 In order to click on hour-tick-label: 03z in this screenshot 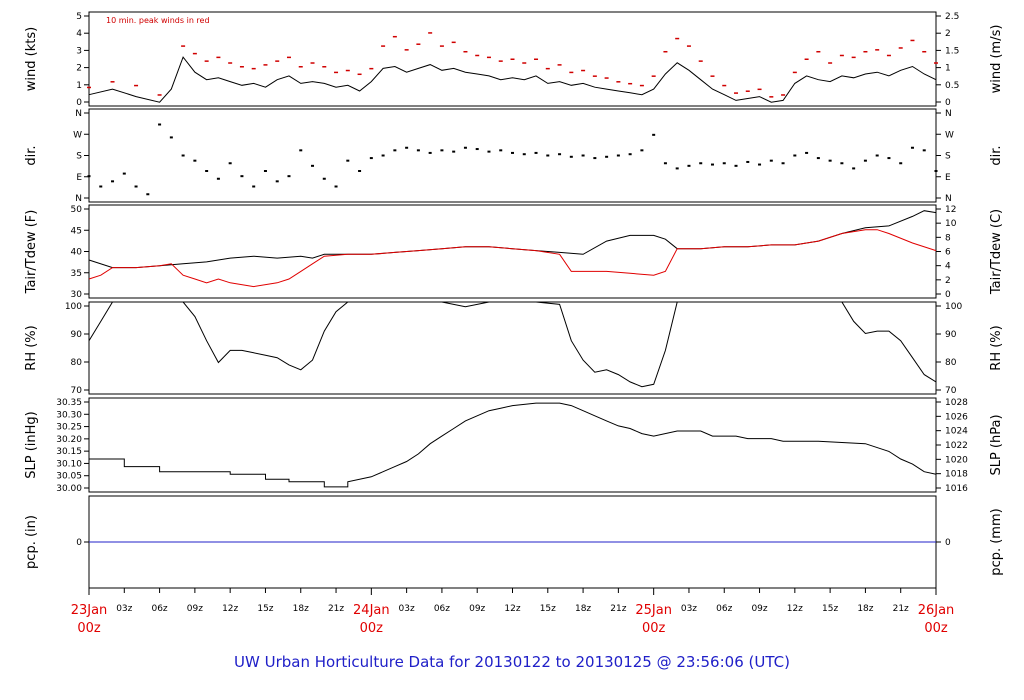, I will do `click(689, 609)`.